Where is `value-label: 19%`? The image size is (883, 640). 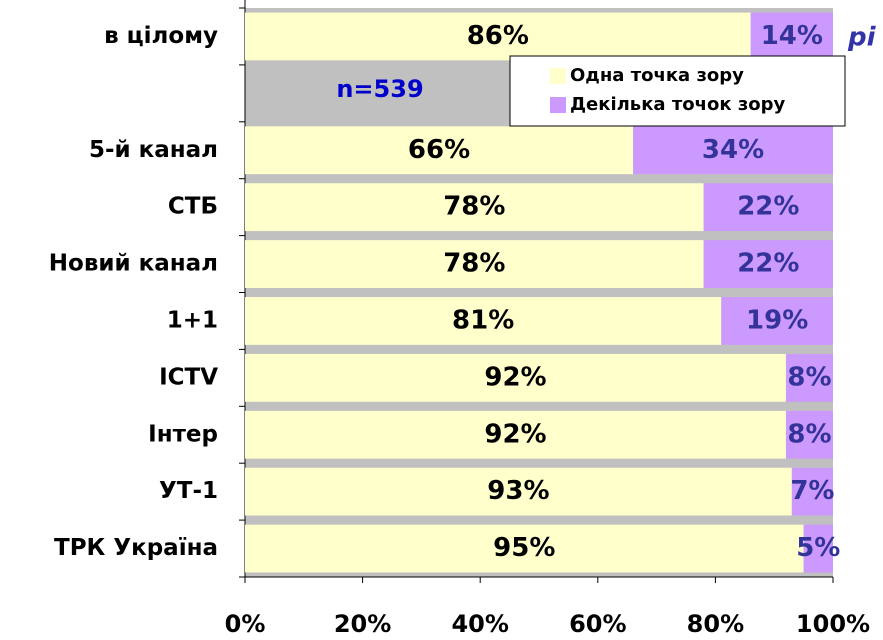 value-label: 19% is located at coordinates (777, 320).